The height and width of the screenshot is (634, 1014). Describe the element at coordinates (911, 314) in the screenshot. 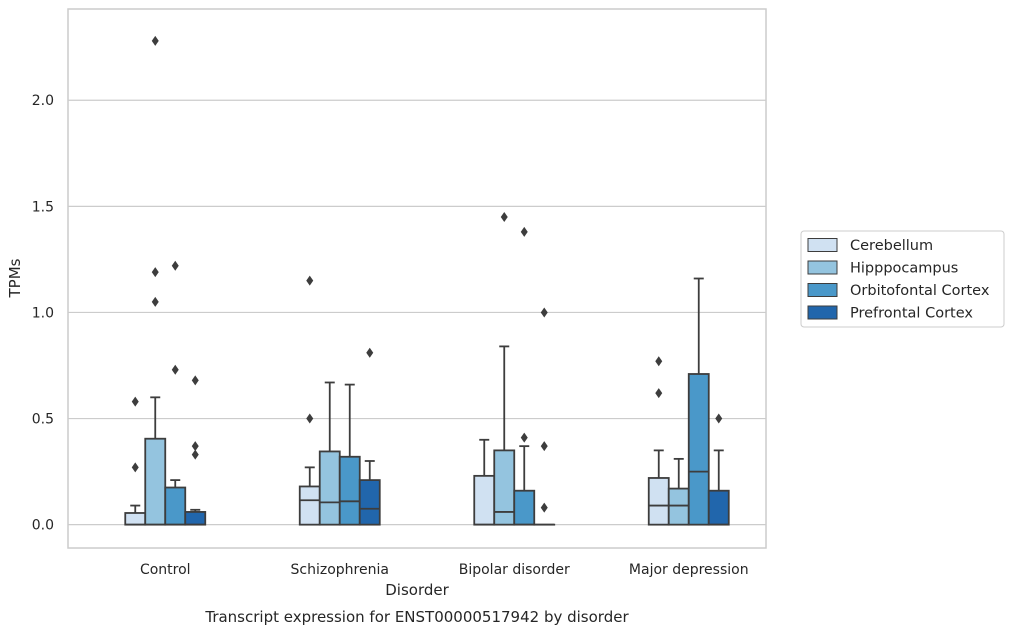

I see `legend-label: Prefrontal Cortex` at that location.